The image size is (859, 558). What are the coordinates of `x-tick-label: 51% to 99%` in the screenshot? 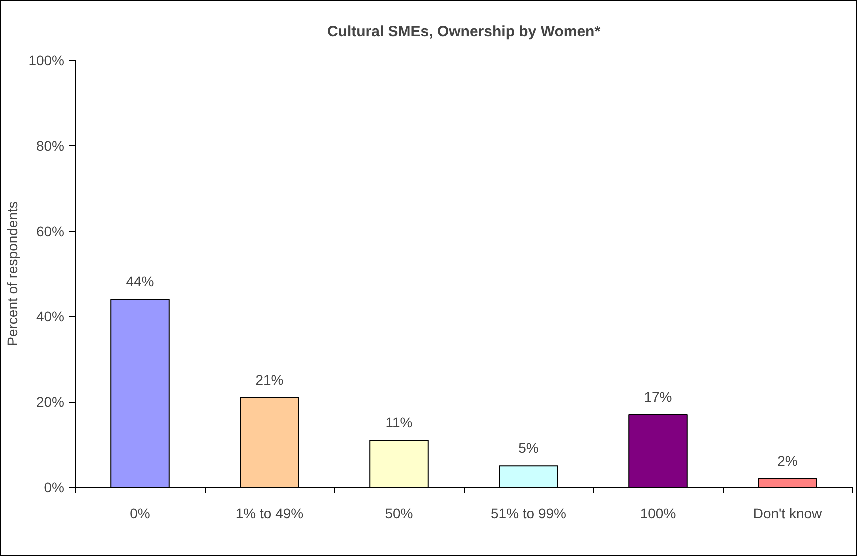 It's located at (528, 514).